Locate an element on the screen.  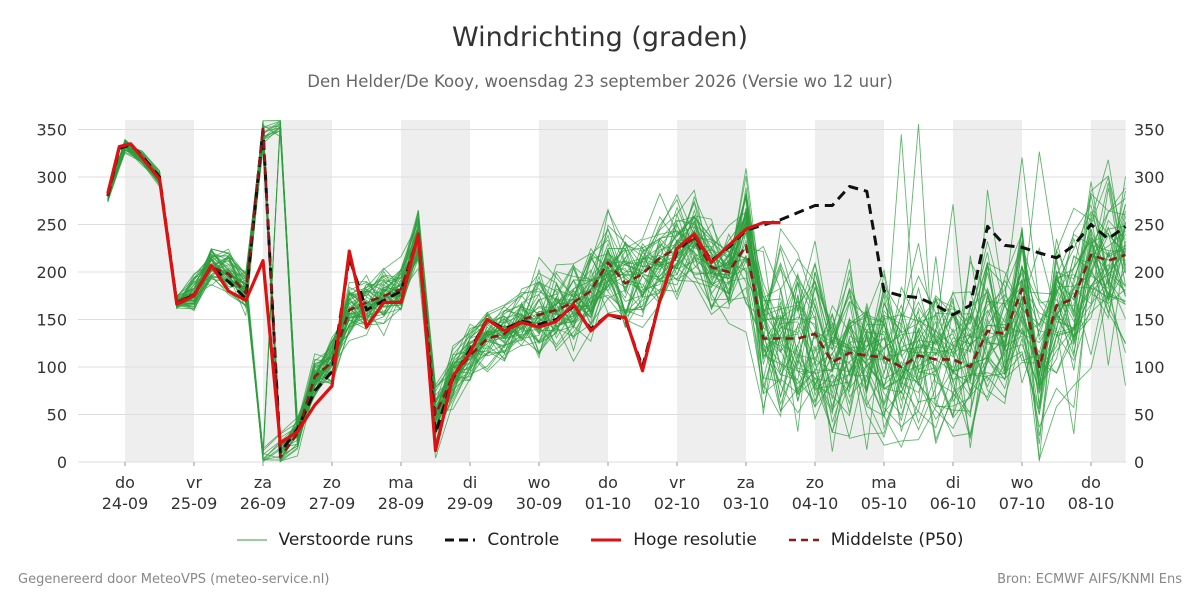
x-tick-date: 05-10 is located at coordinates (884, 503).